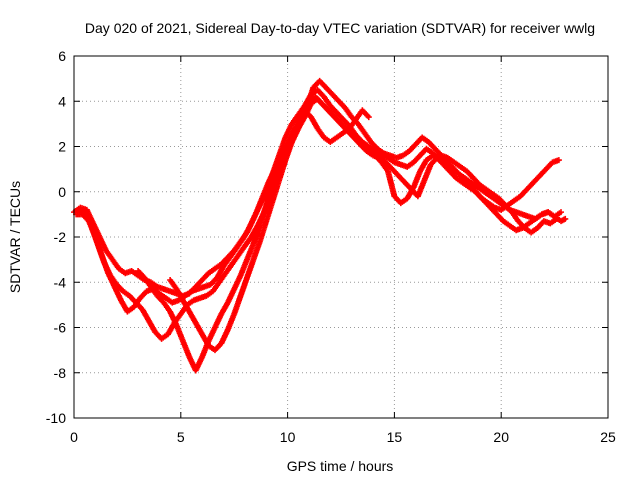  What do you see at coordinates (288, 437) in the screenshot?
I see `x-tick-label: 10` at bounding box center [288, 437].